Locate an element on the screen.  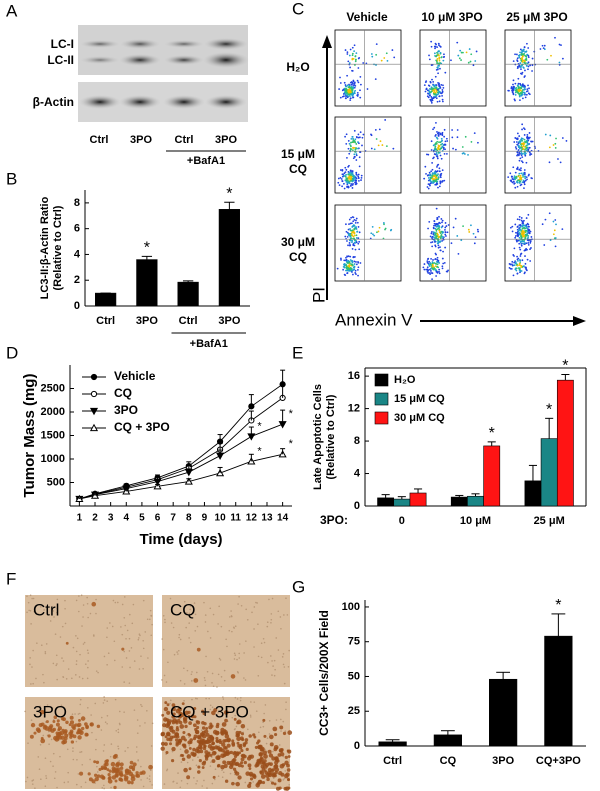
ihc-label: CQ is located at coordinates (183, 609).